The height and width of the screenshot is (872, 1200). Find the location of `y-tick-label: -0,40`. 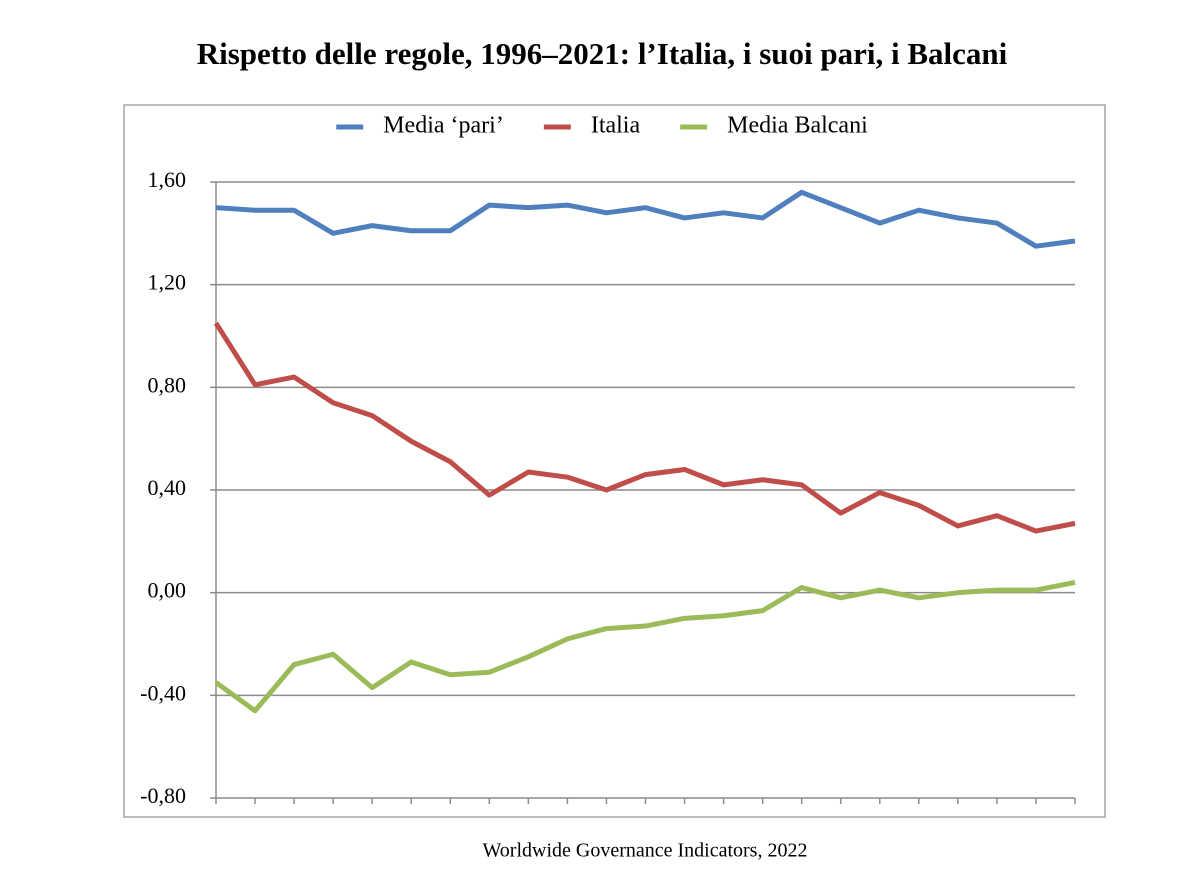

y-tick-label: -0,40 is located at coordinates (163, 692).